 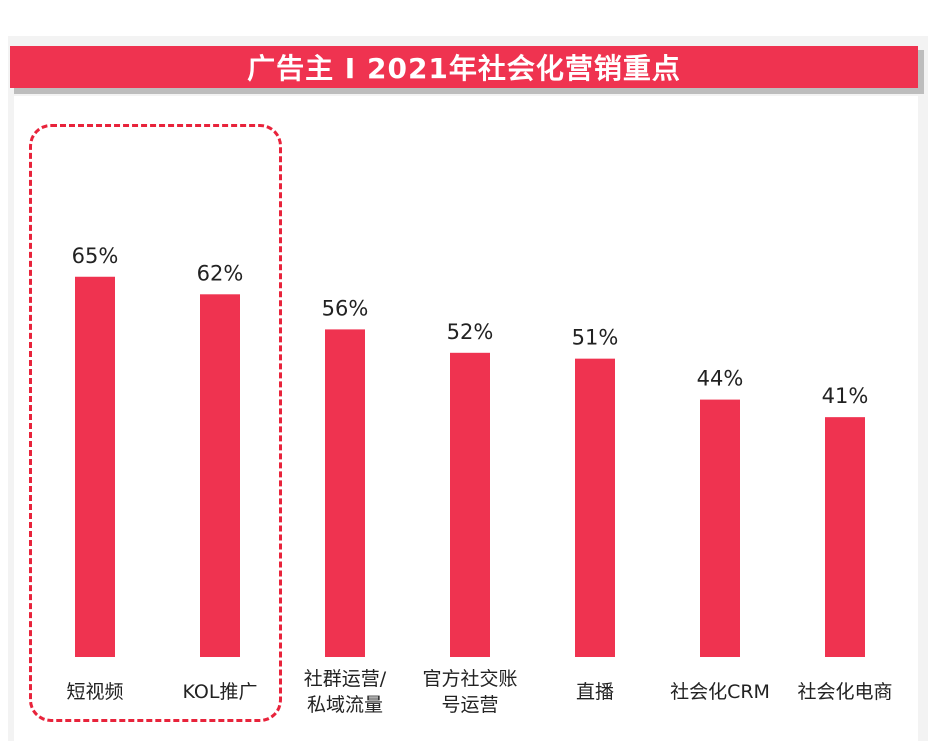 What do you see at coordinates (720, 379) in the screenshot?
I see `value-label-6: 44%` at bounding box center [720, 379].